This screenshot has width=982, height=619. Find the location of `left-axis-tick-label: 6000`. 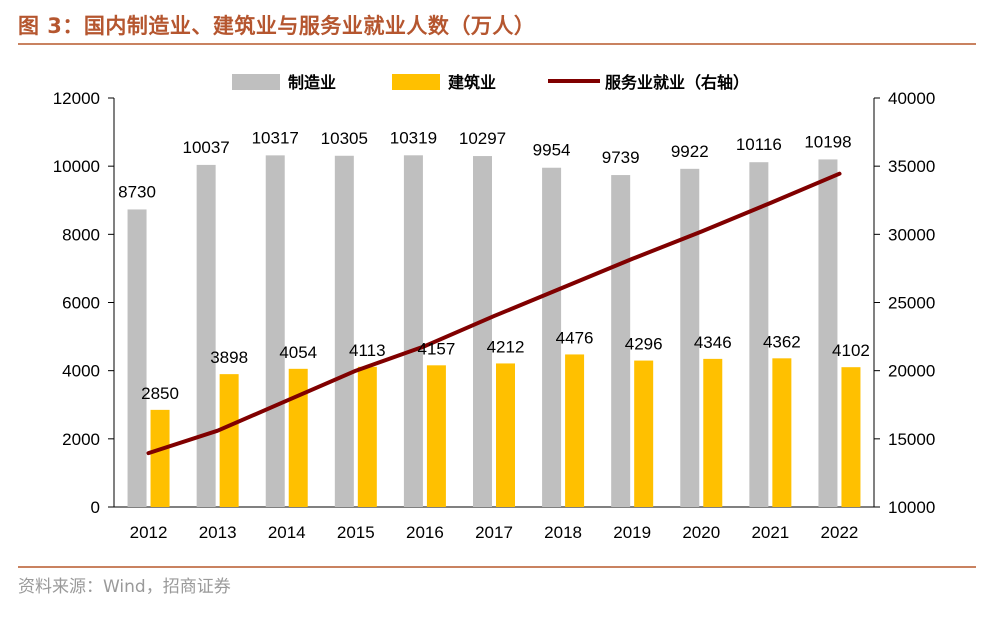

left-axis-tick-label: 6000 is located at coordinates (81, 303).